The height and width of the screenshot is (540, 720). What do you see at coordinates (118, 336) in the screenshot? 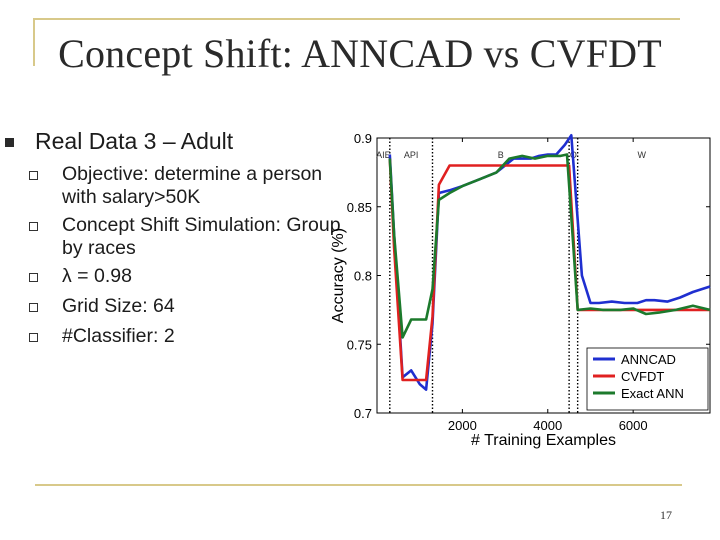
I see `list-item-text: #Classifier: 2` at bounding box center [118, 336].